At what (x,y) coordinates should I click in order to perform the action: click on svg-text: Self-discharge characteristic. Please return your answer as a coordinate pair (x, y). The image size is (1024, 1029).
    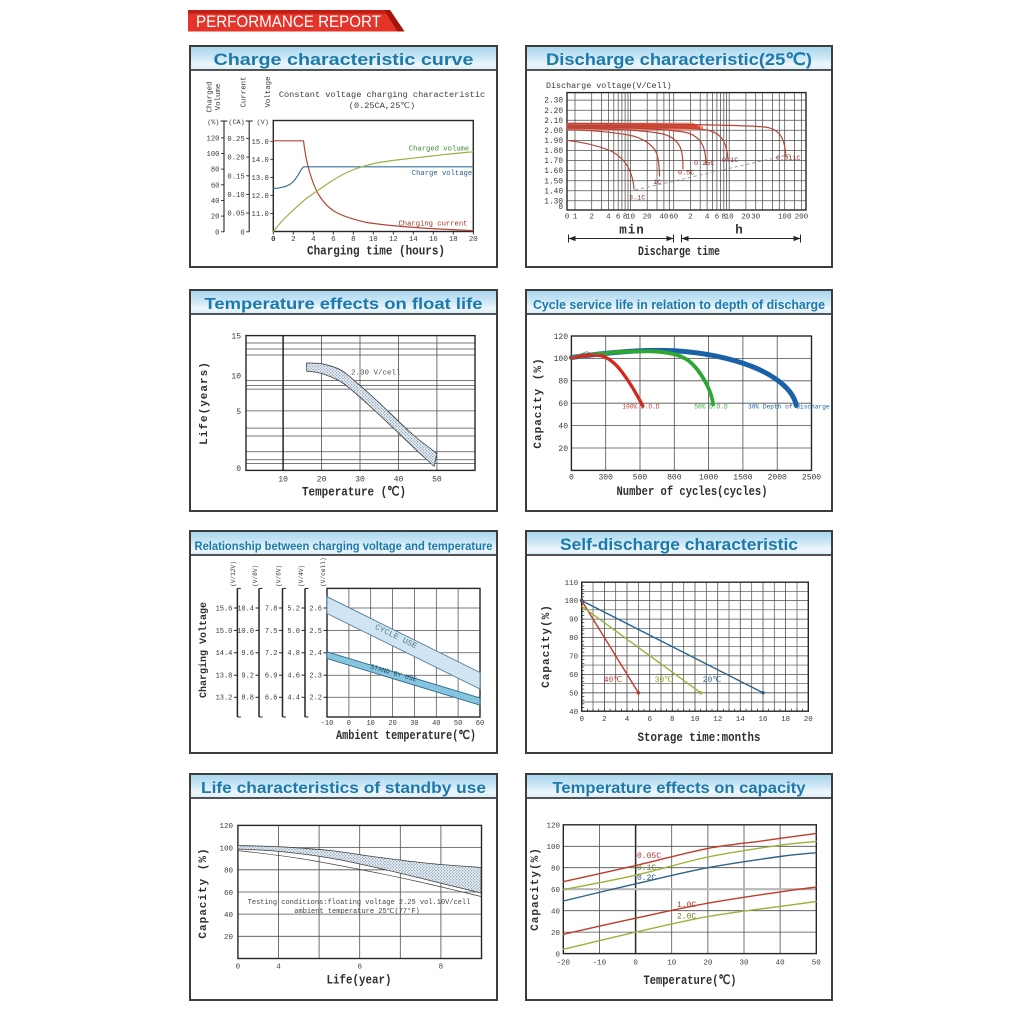
    Looking at the image, I should click on (679, 544).